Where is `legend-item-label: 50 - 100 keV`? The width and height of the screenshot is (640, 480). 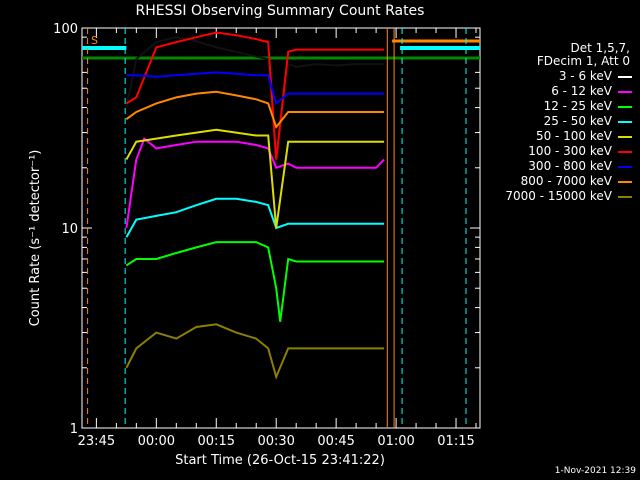 legend-item-label: 50 - 100 keV is located at coordinates (573, 136).